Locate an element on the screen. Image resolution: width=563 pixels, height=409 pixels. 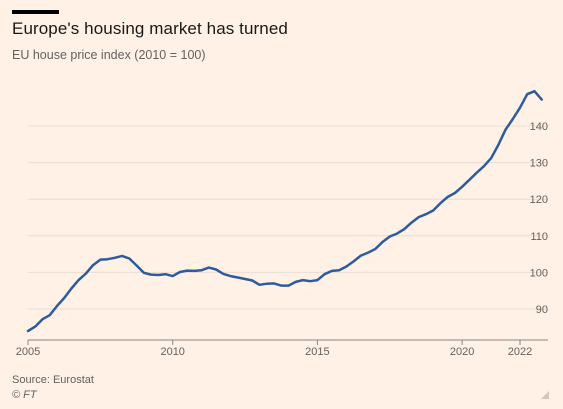
credit-note: © FT is located at coordinates (24, 395).